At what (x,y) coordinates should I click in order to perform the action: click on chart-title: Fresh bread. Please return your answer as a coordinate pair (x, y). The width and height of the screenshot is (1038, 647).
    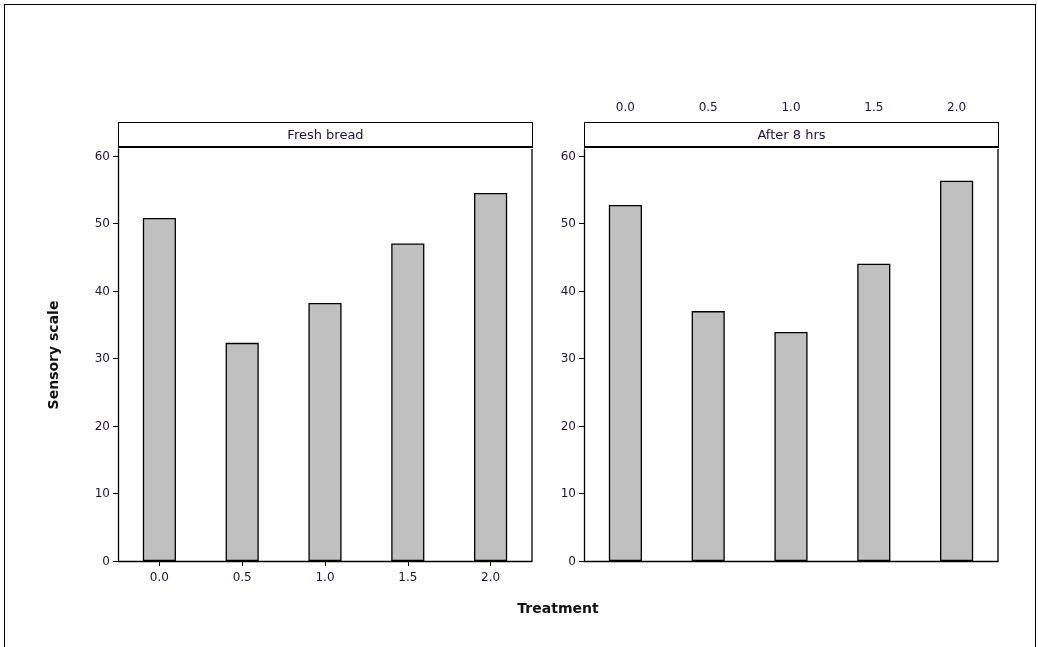
    Looking at the image, I should click on (325, 135).